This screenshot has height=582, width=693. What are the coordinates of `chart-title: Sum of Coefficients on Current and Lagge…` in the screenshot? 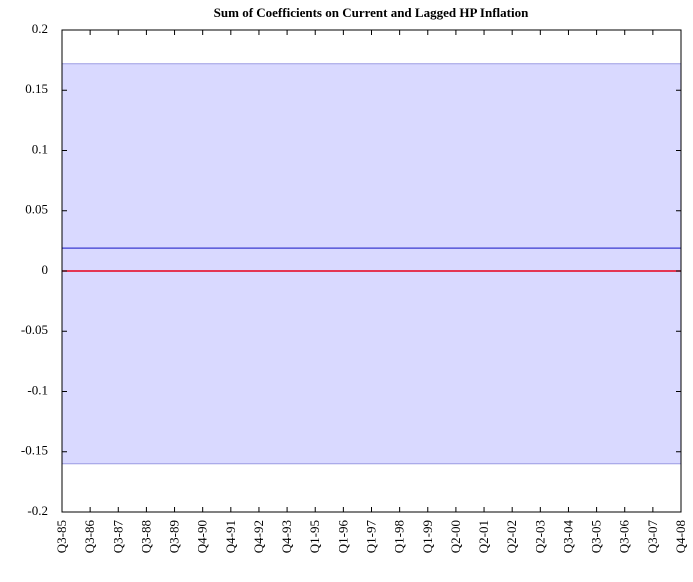 It's located at (371, 12).